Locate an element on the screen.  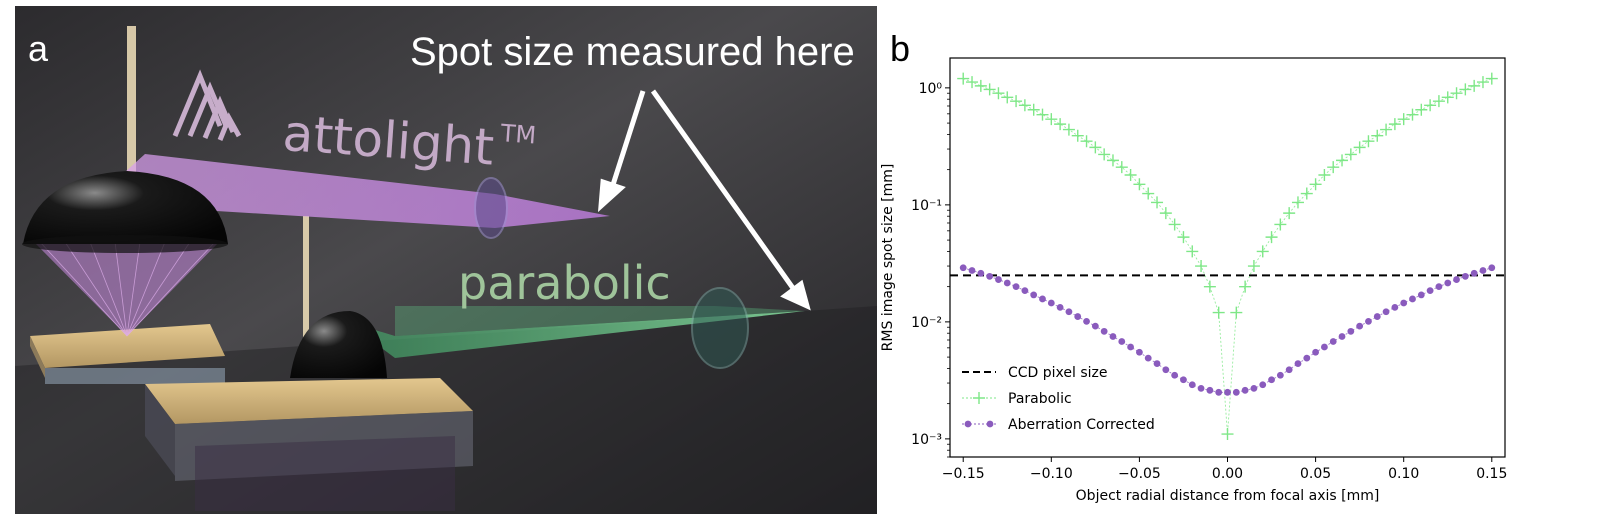
x-axis: −0.15 −0.10 −0.05 0.00 0.05 0.10 0.15 is located at coordinates (1224, 469).